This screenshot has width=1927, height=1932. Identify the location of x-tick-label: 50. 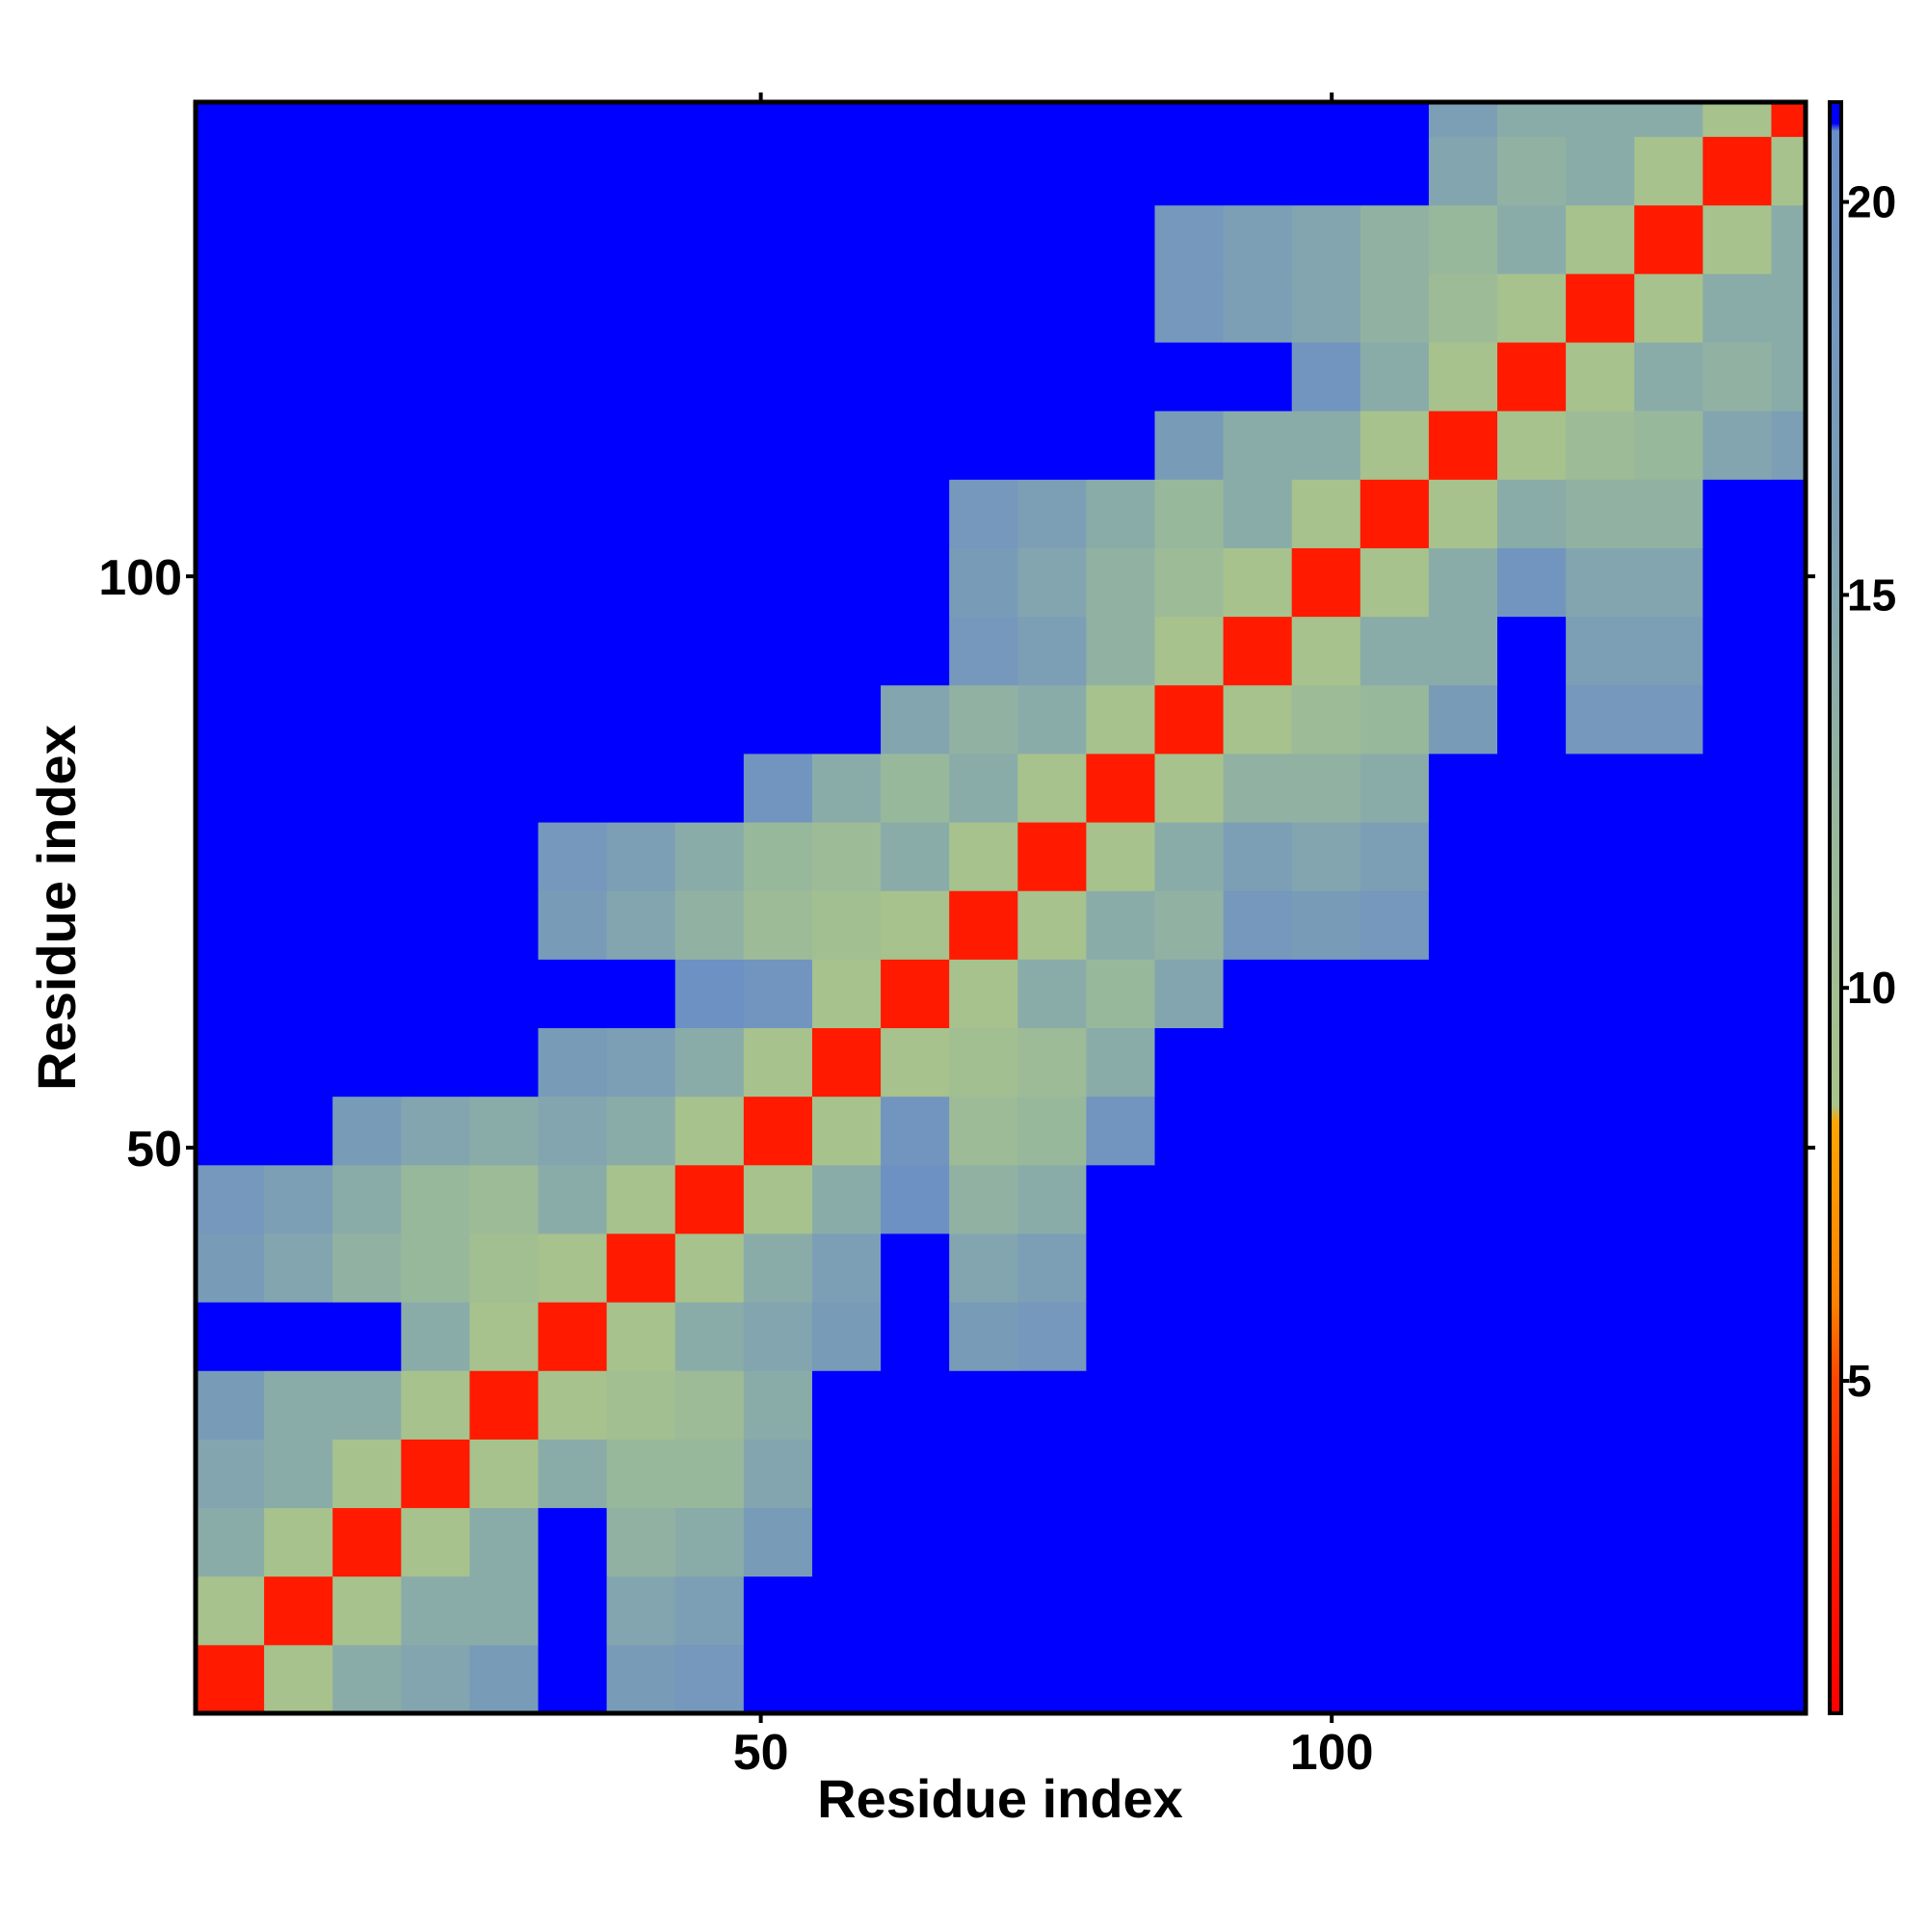
(761, 1753).